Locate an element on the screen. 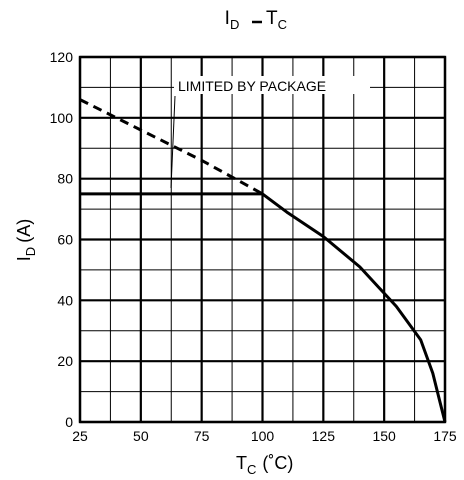  x-axis-unit: (˚C) is located at coordinates (277, 463).